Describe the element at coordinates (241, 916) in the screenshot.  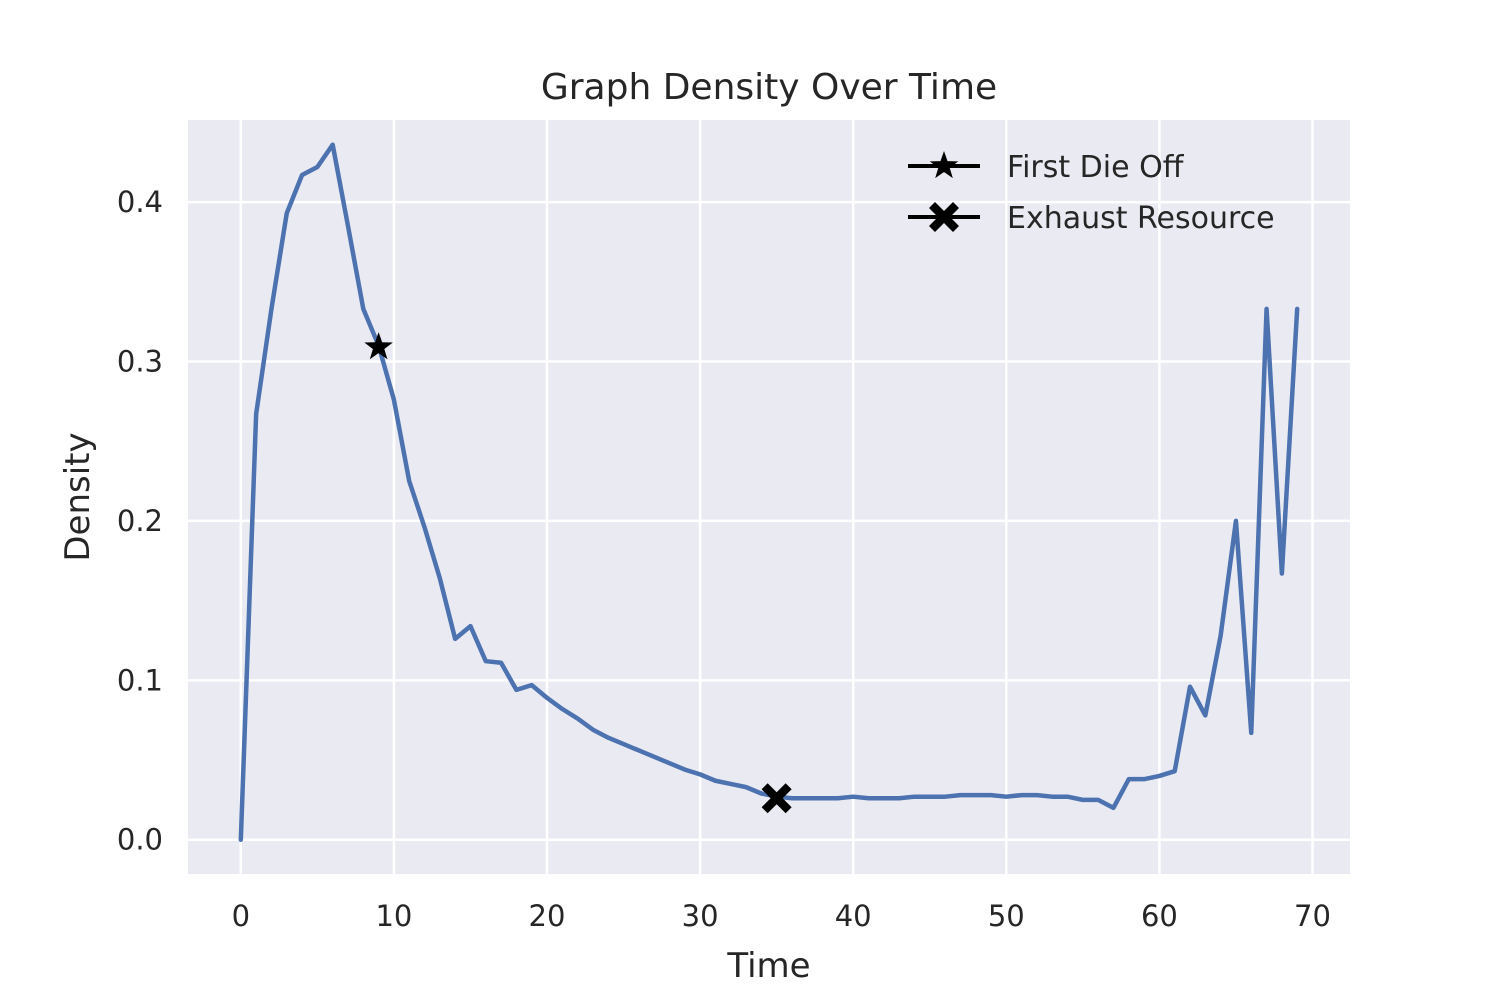
I see `x-tick-label: 0` at that location.